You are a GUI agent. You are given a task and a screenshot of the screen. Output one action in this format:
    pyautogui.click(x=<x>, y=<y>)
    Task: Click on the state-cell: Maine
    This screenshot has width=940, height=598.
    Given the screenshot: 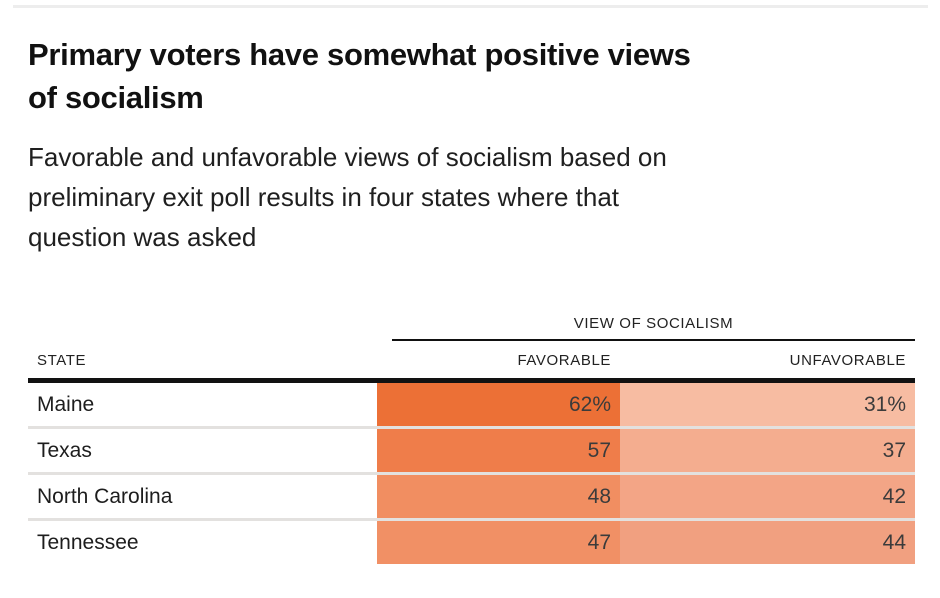 What is the action you would take?
    pyautogui.click(x=202, y=404)
    